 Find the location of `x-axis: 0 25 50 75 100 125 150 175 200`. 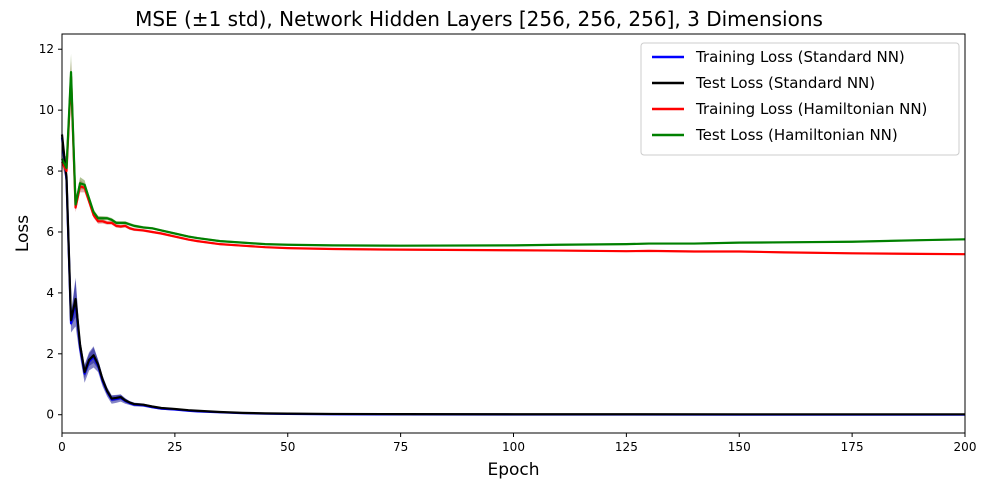

x-axis: 0 25 50 75 100 125 150 175 200 is located at coordinates (517, 443).